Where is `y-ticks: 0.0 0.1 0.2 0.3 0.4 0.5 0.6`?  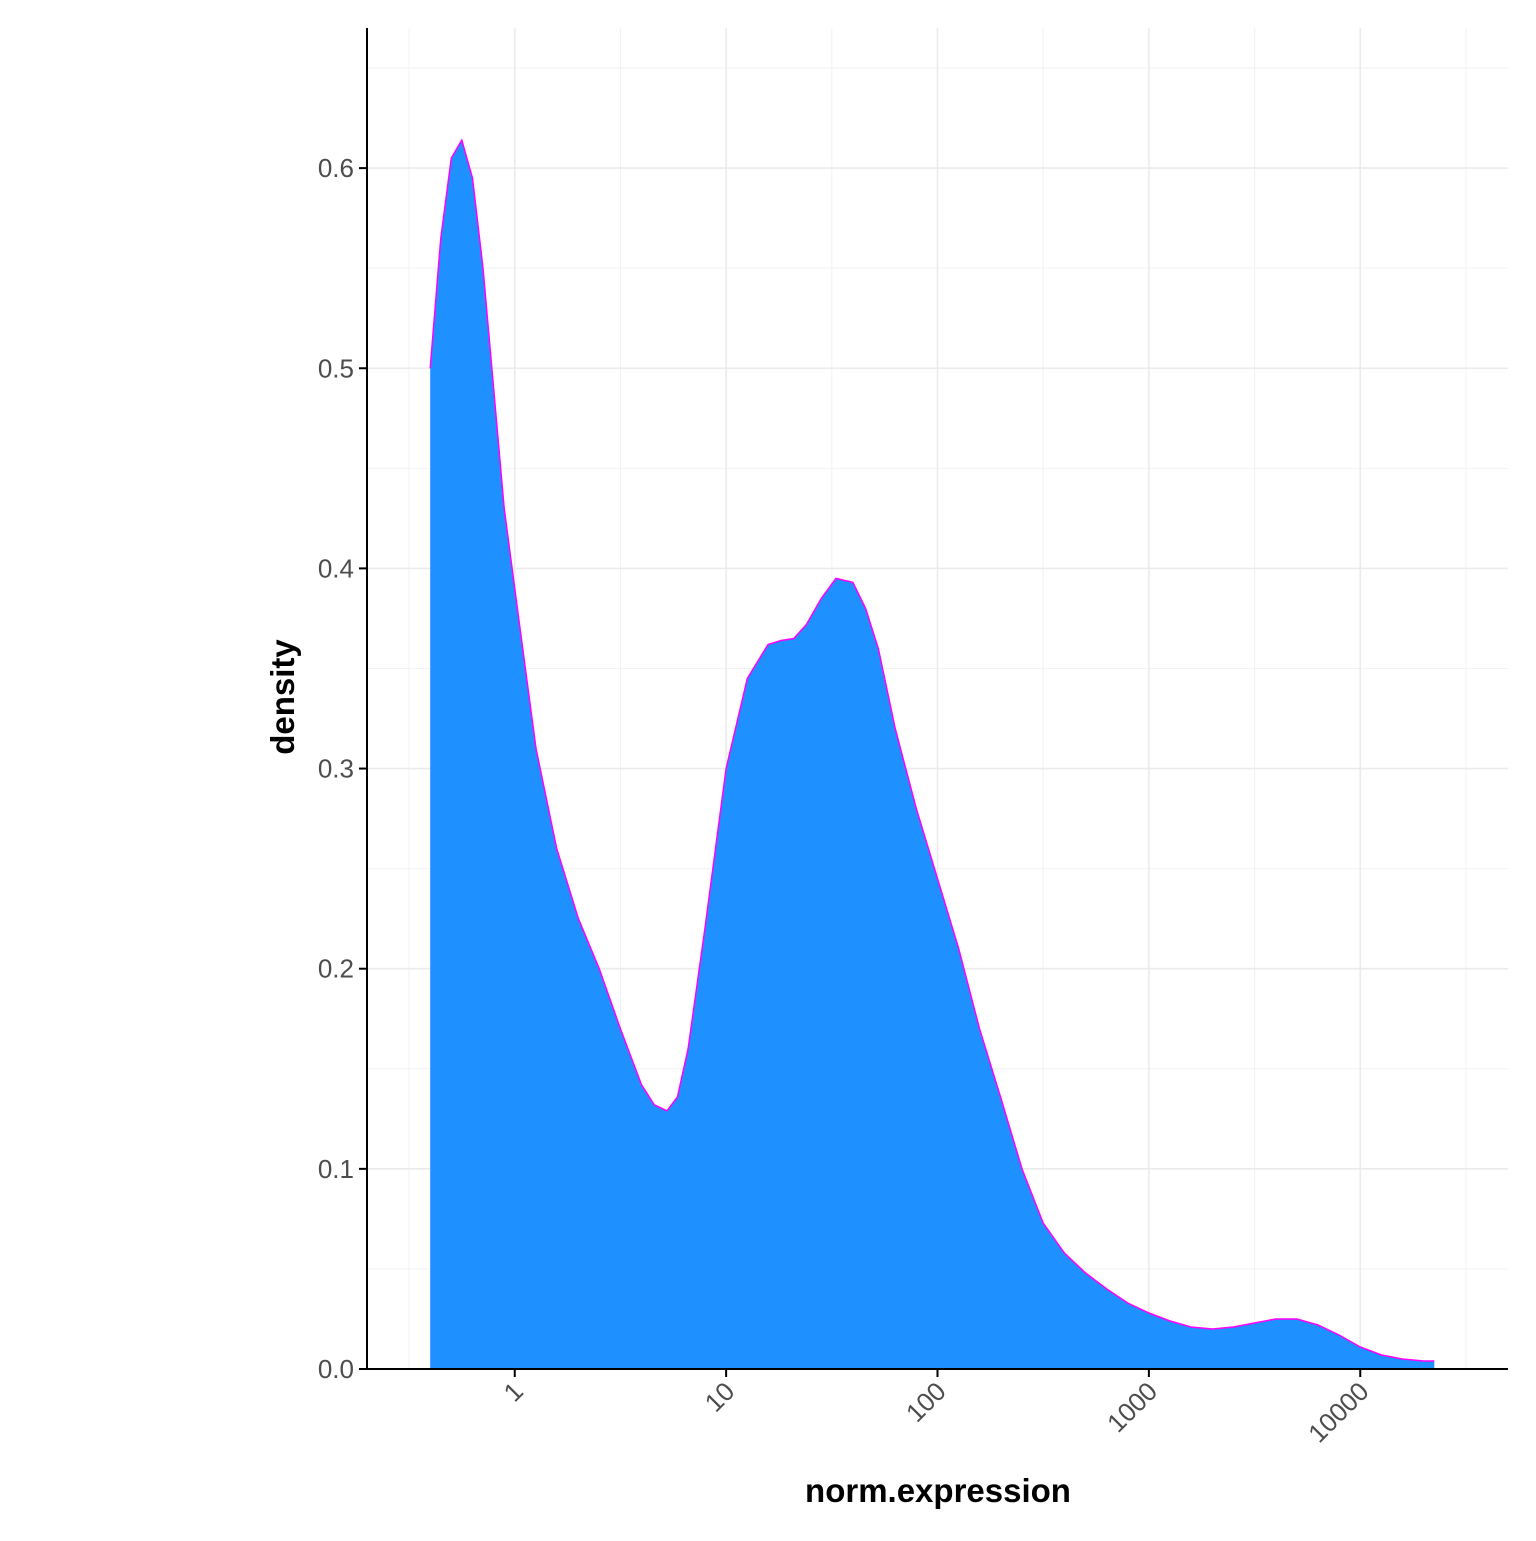 y-ticks: 0.0 0.1 0.2 0.3 0.4 0.5 0.6 is located at coordinates (342, 768).